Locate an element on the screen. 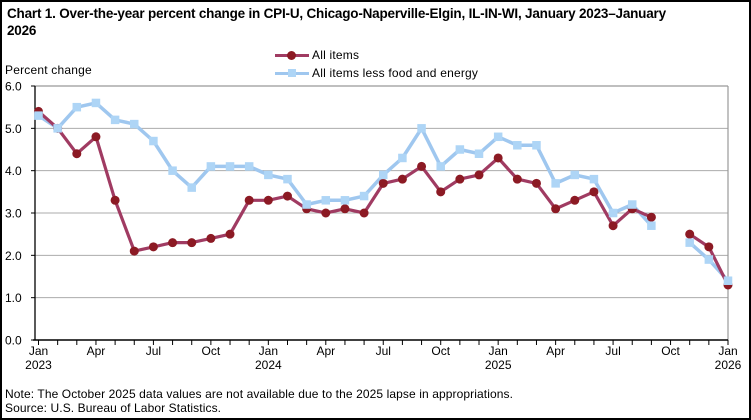 The image size is (751, 420). legend-item-core: All items less food and energy is located at coordinates (376, 73).